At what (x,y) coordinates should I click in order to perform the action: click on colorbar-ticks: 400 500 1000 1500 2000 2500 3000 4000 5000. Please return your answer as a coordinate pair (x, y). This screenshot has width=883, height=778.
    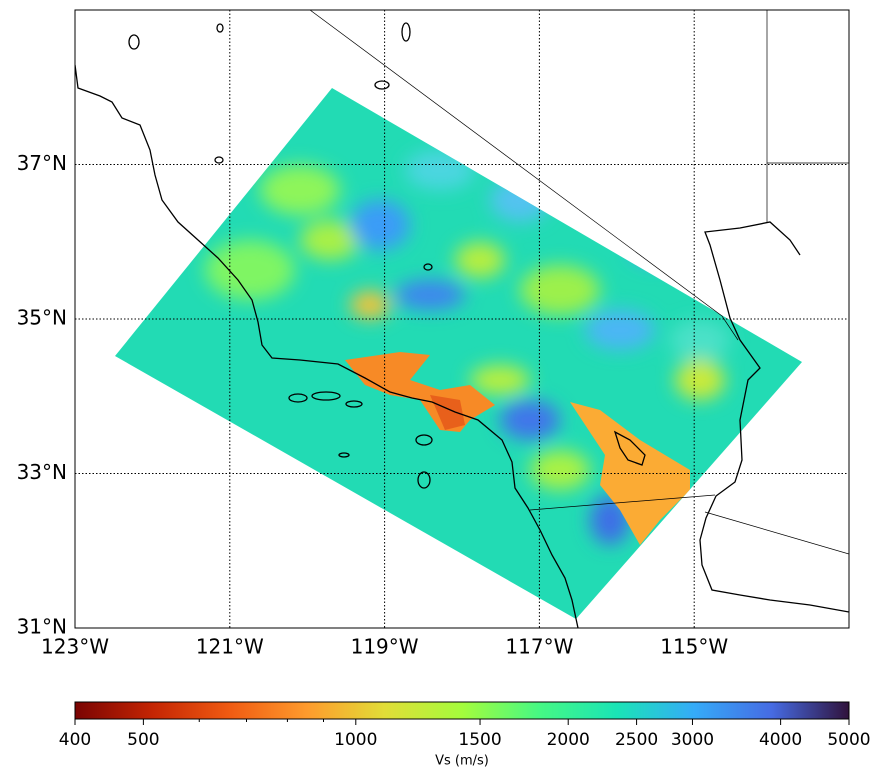
    Looking at the image, I should click on (465, 734).